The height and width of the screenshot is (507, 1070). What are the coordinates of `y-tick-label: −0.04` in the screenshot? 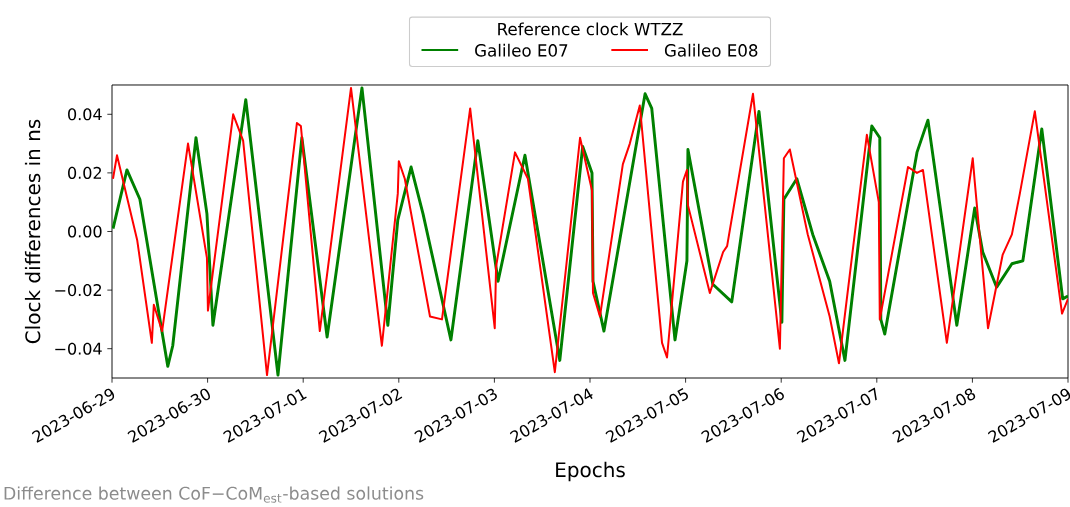 It's located at (78, 348).